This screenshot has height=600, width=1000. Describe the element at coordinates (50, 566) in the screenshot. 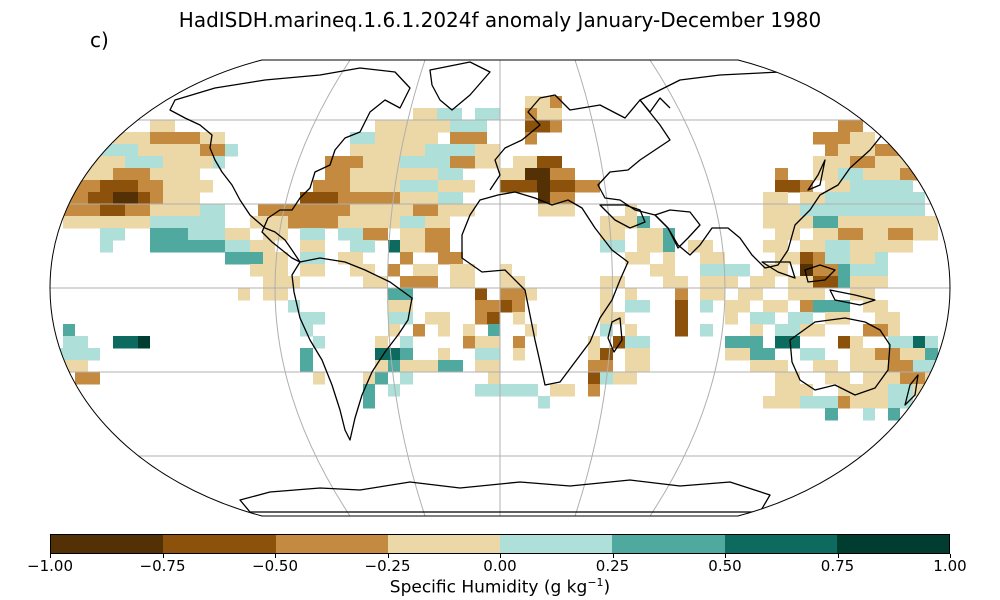

I see `colorbar-tick-label: −1.00` at that location.